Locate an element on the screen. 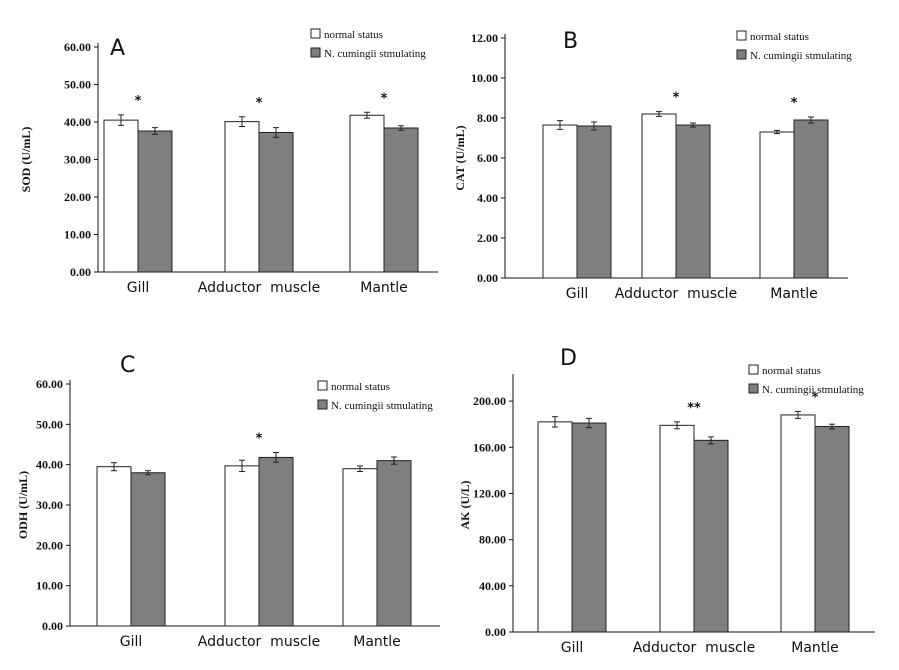 The image size is (899, 670). panel-a-y-axis-label: SOD (U/mL) is located at coordinates (26, 160).